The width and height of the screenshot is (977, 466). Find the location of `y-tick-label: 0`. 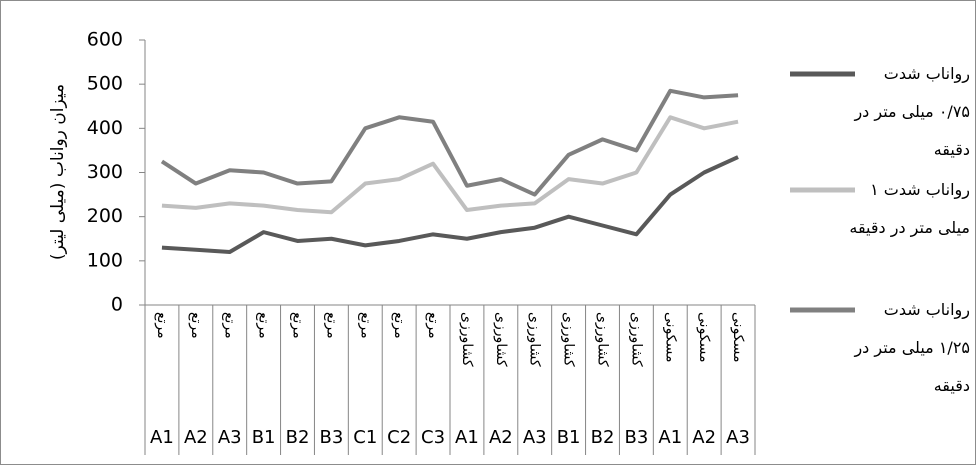

y-tick-label: 0 is located at coordinates (117, 305).